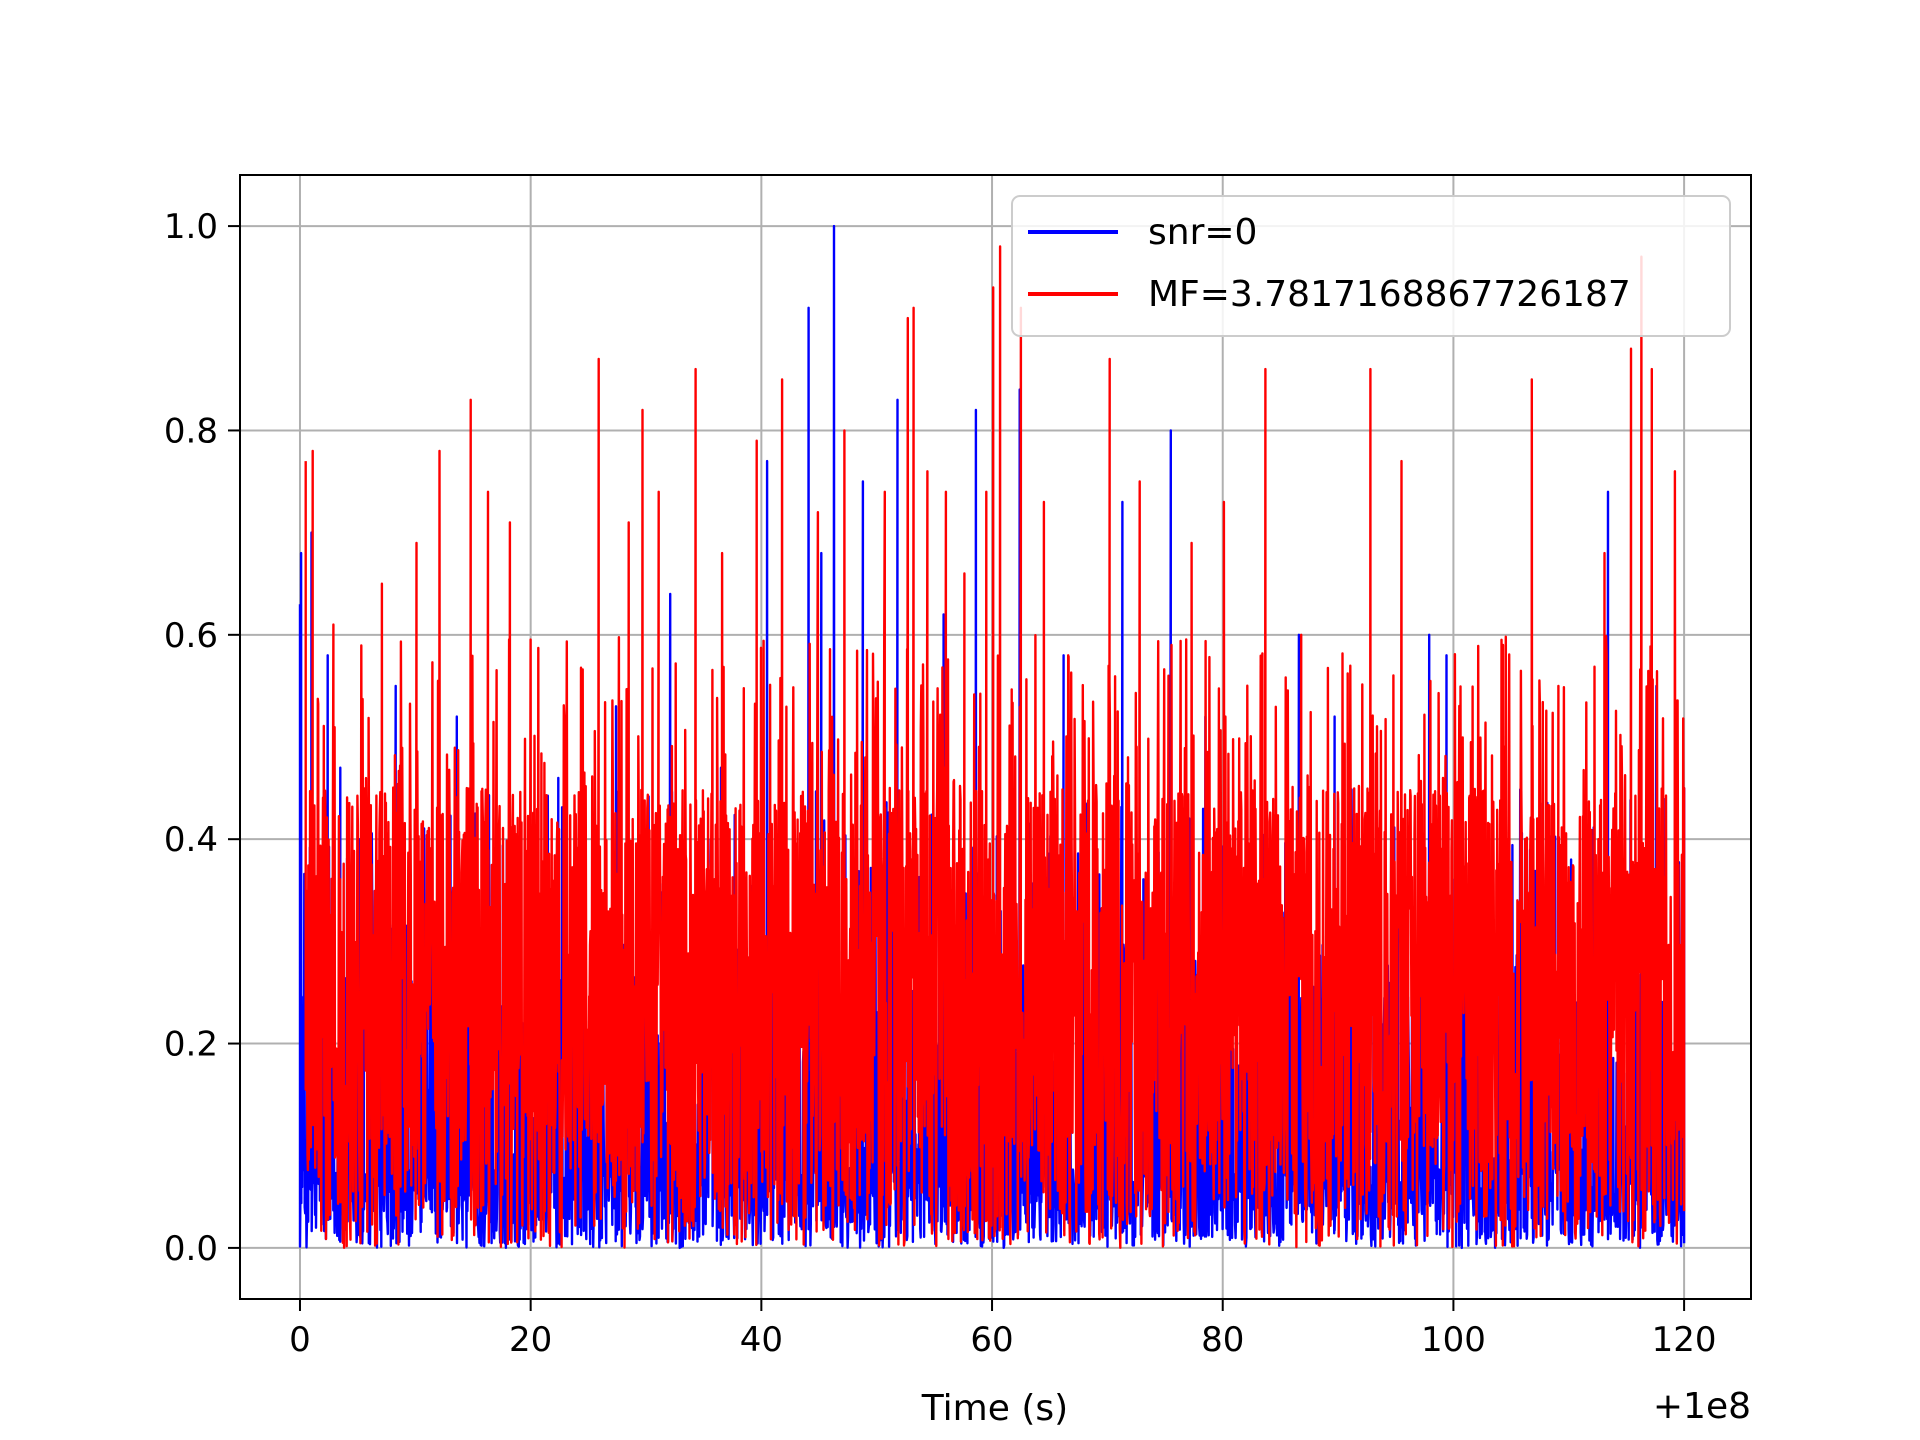 This screenshot has width=1920, height=1440. What do you see at coordinates (191, 840) in the screenshot?
I see `y-tick-label: 0.4` at bounding box center [191, 840].